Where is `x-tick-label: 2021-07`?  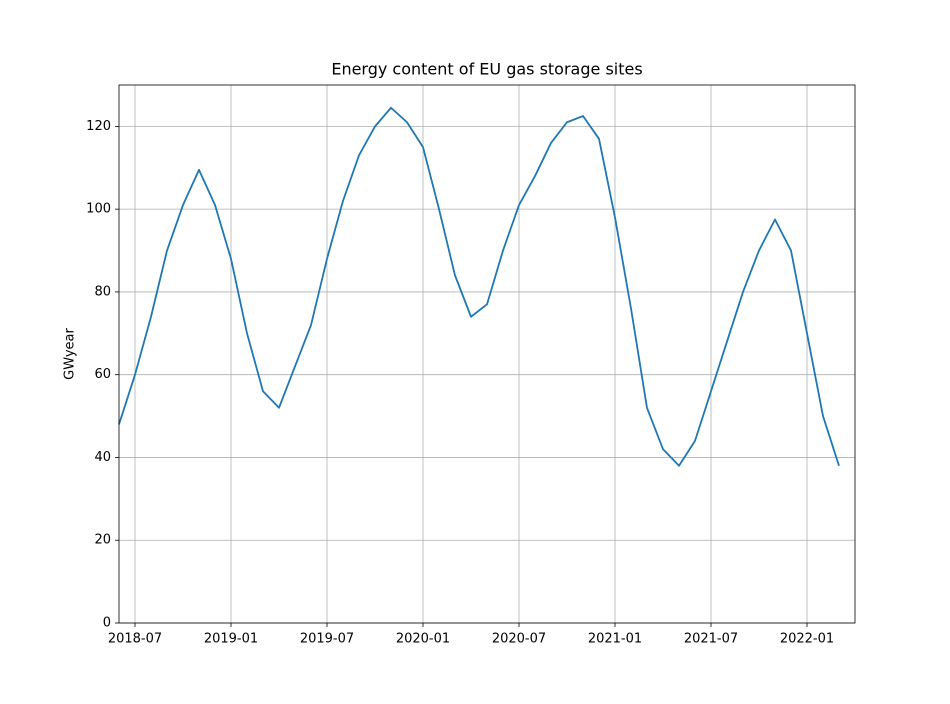 x-tick-label: 2021-07 is located at coordinates (711, 639).